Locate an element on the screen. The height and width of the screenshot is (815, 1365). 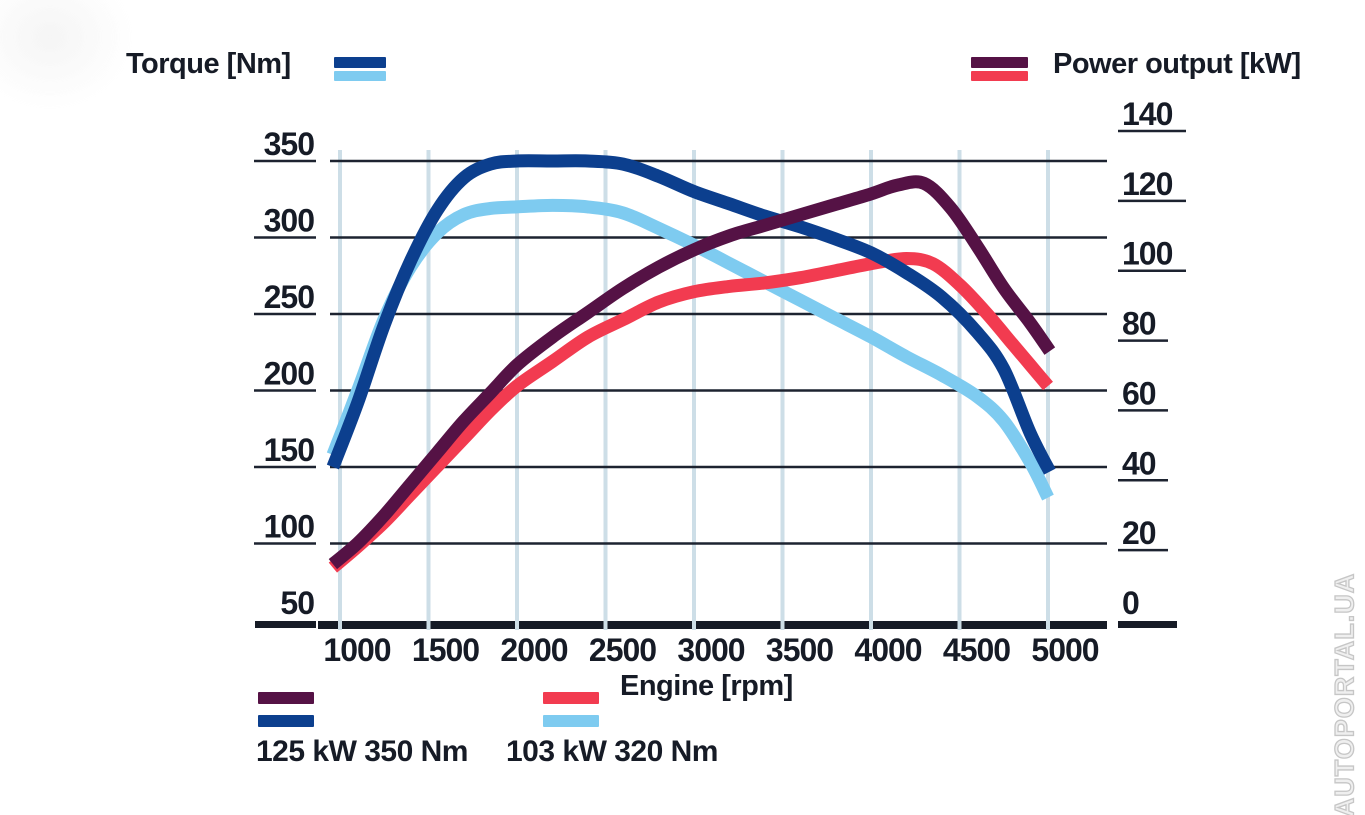
power-tick-label-80: 80 is located at coordinates (1139, 324).